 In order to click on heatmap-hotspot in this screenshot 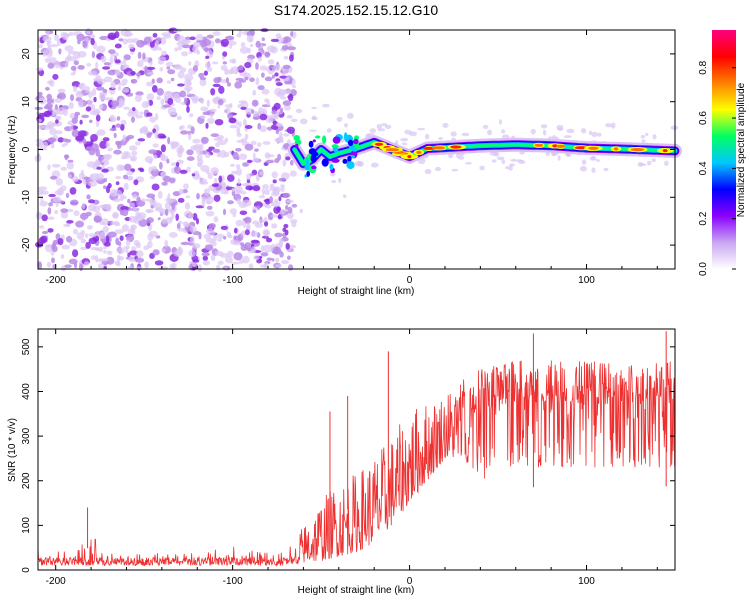, I will do `click(637, 150)`.